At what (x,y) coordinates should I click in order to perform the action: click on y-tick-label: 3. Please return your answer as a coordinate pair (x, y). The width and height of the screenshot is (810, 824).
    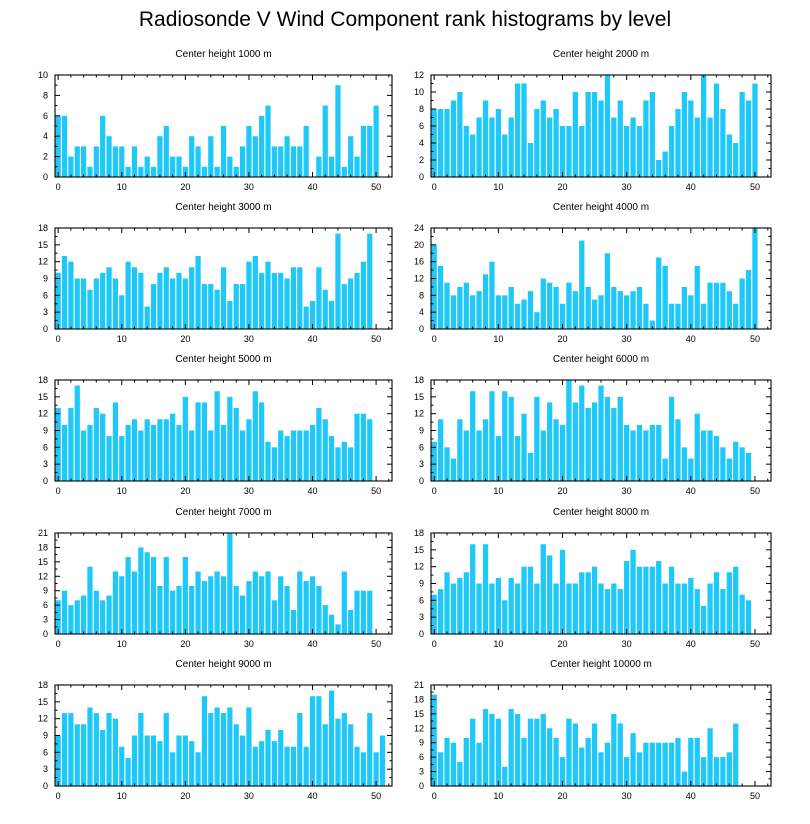
    Looking at the image, I should click on (421, 772).